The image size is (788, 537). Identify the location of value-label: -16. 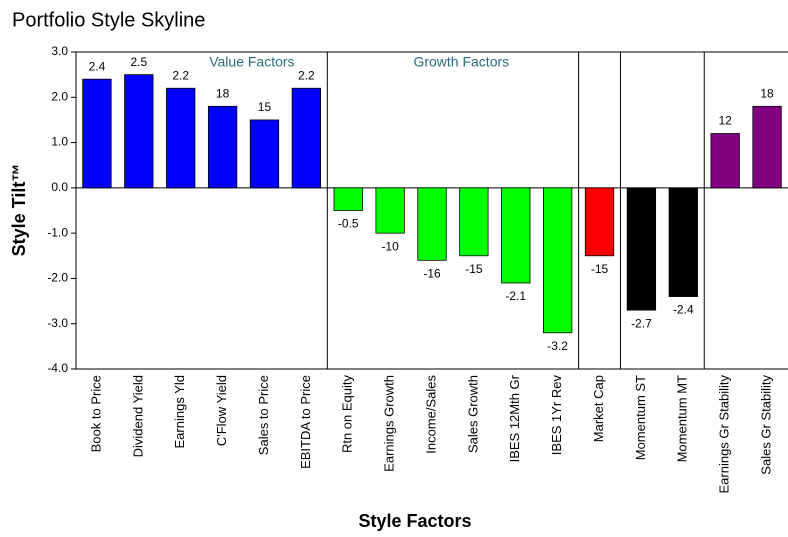
(432, 273).